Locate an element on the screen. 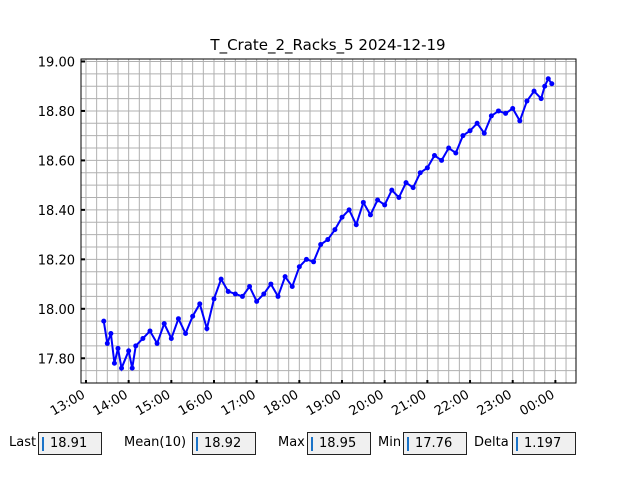  x-tick-label: 23:00 is located at coordinates (495, 403).